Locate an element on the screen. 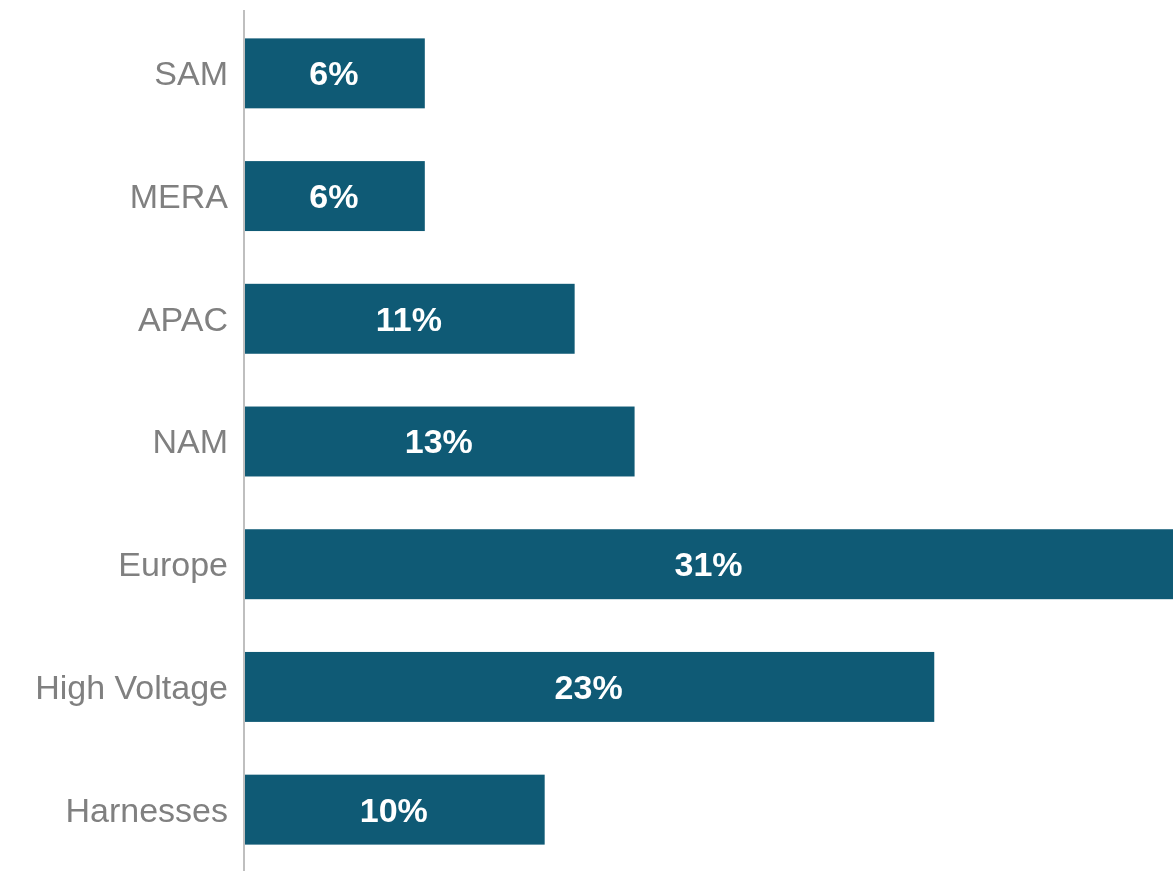 Image resolution: width=1173 pixels, height=871 pixels. data-label: 31% is located at coordinates (708, 564).